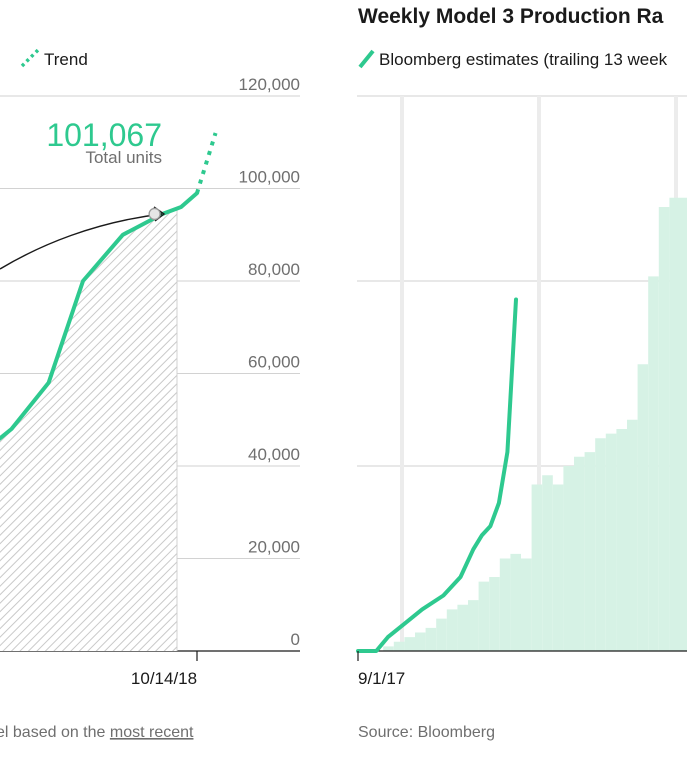 The width and height of the screenshot is (687, 760). What do you see at coordinates (274, 454) in the screenshot?
I see `y-tick-label: 40,000` at bounding box center [274, 454].